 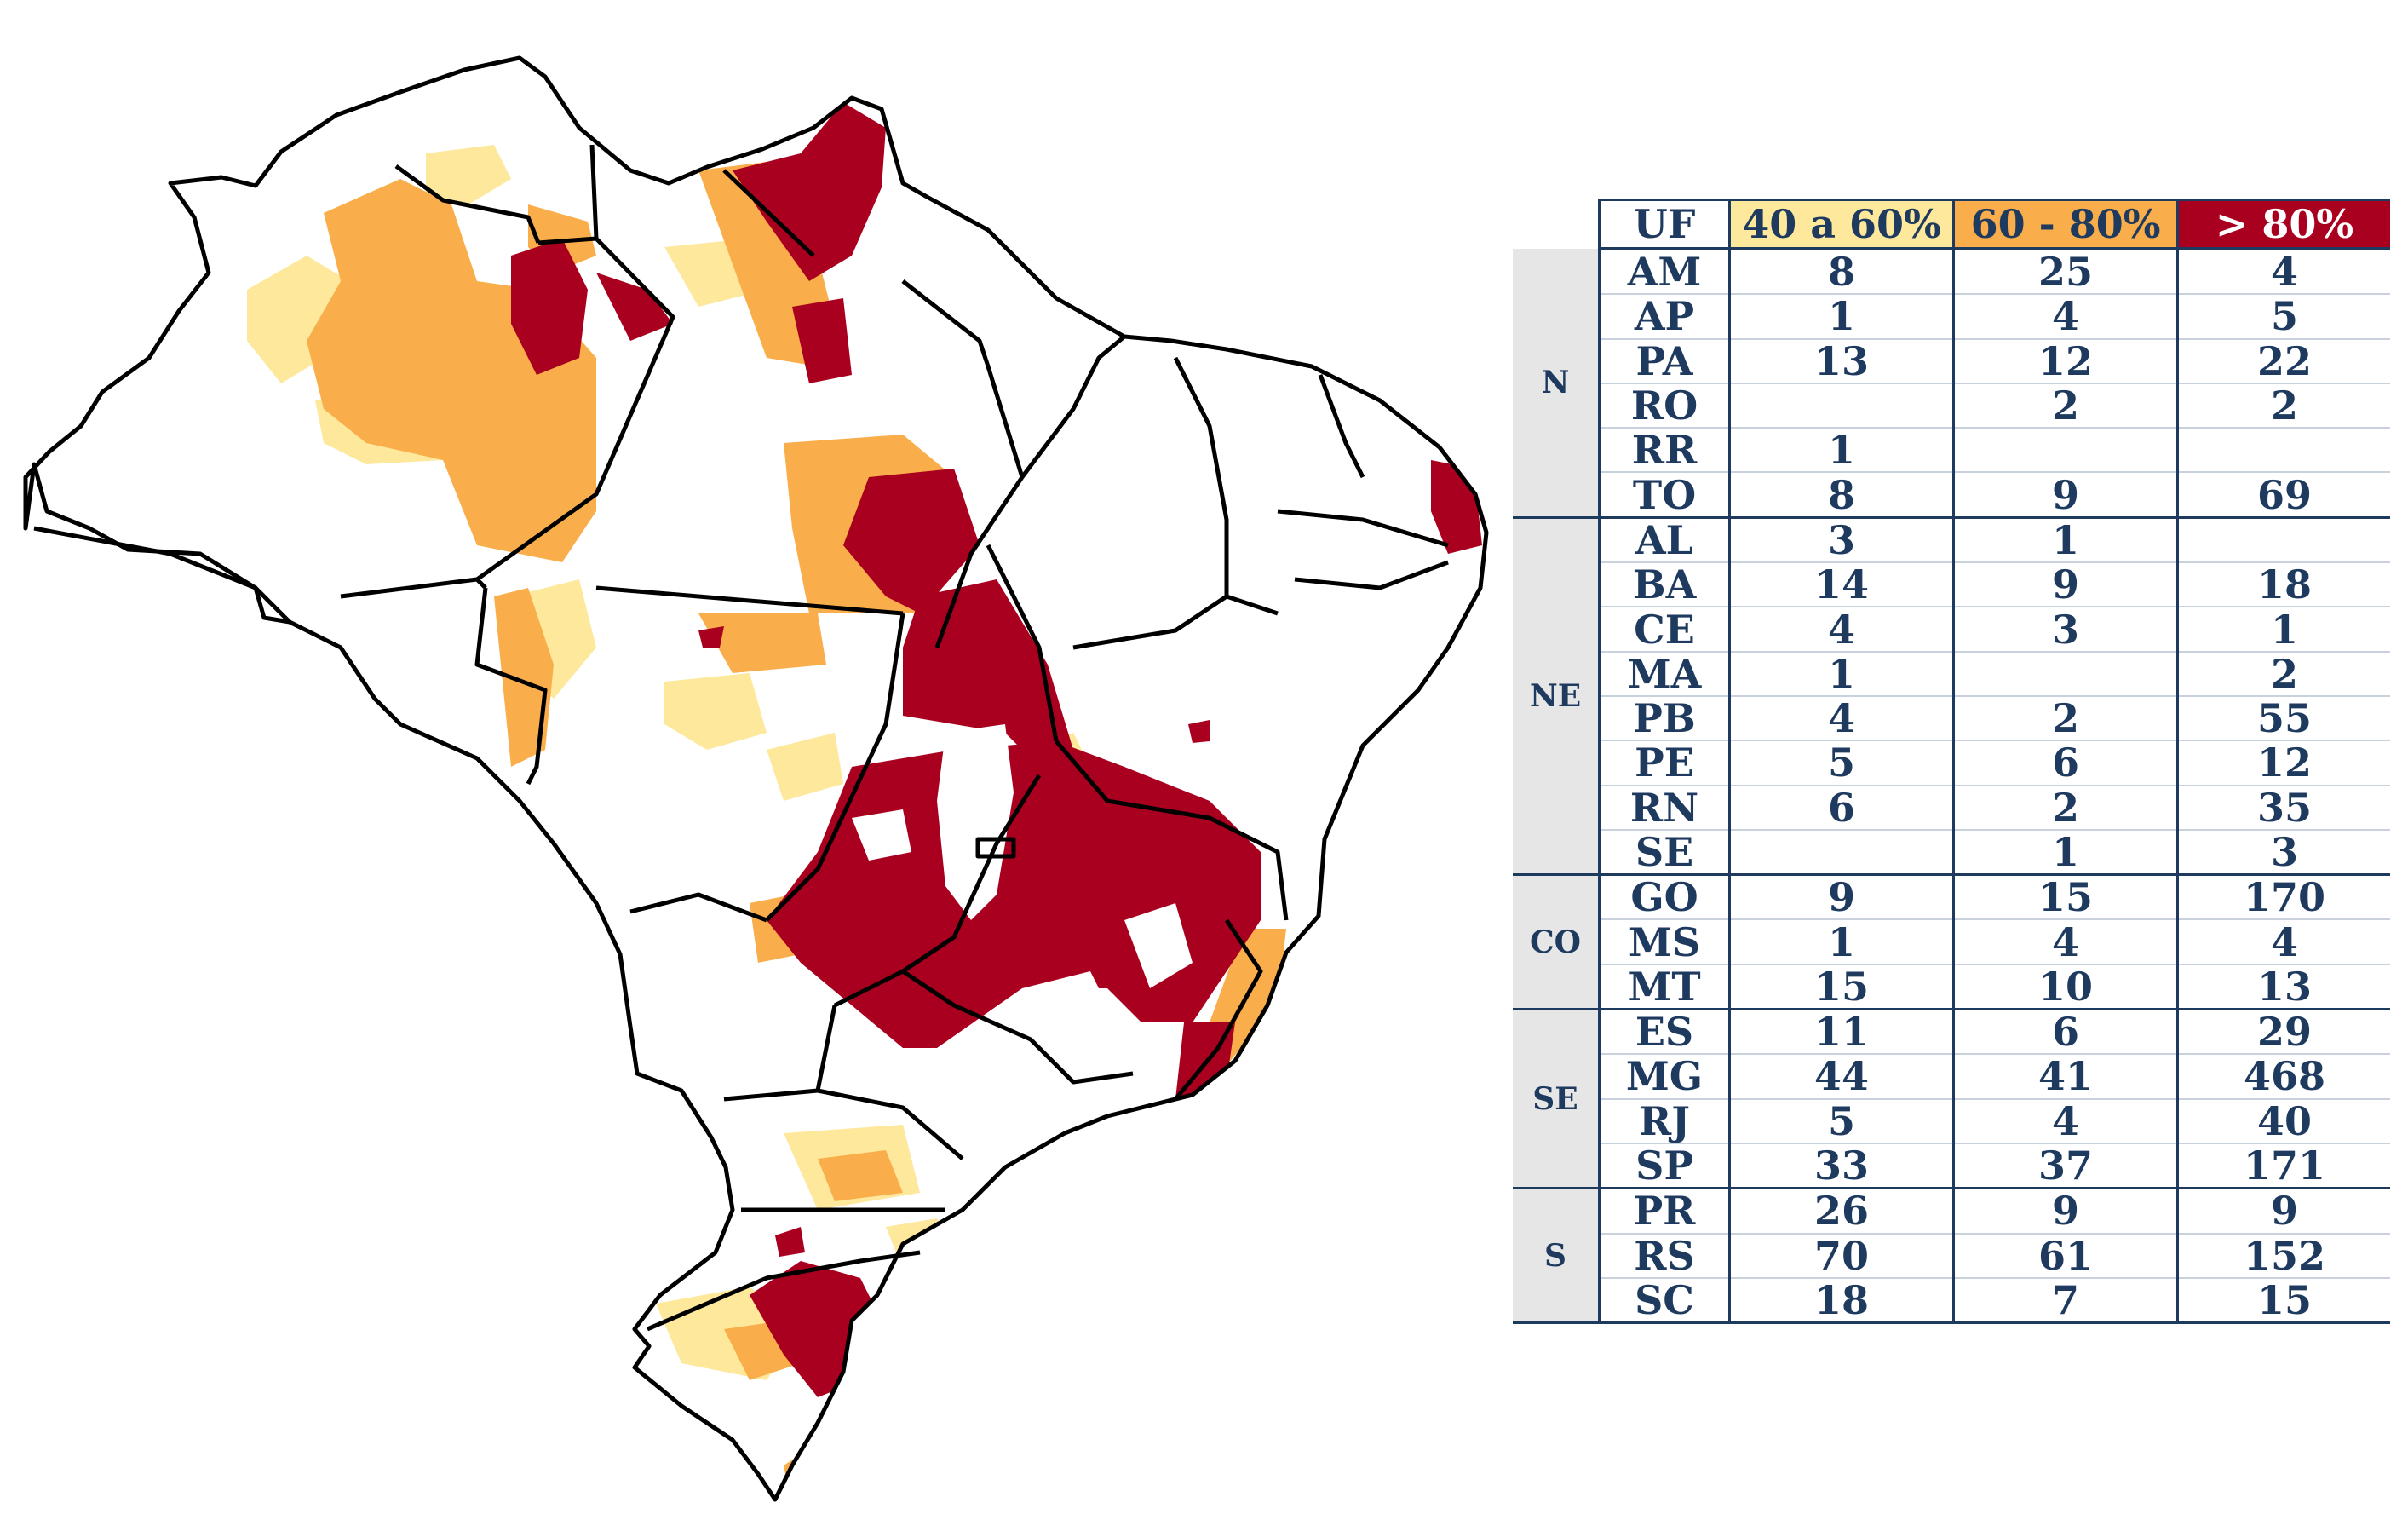 What do you see at coordinates (1665, 451) in the screenshot?
I see `cell-uf: RR` at bounding box center [1665, 451].